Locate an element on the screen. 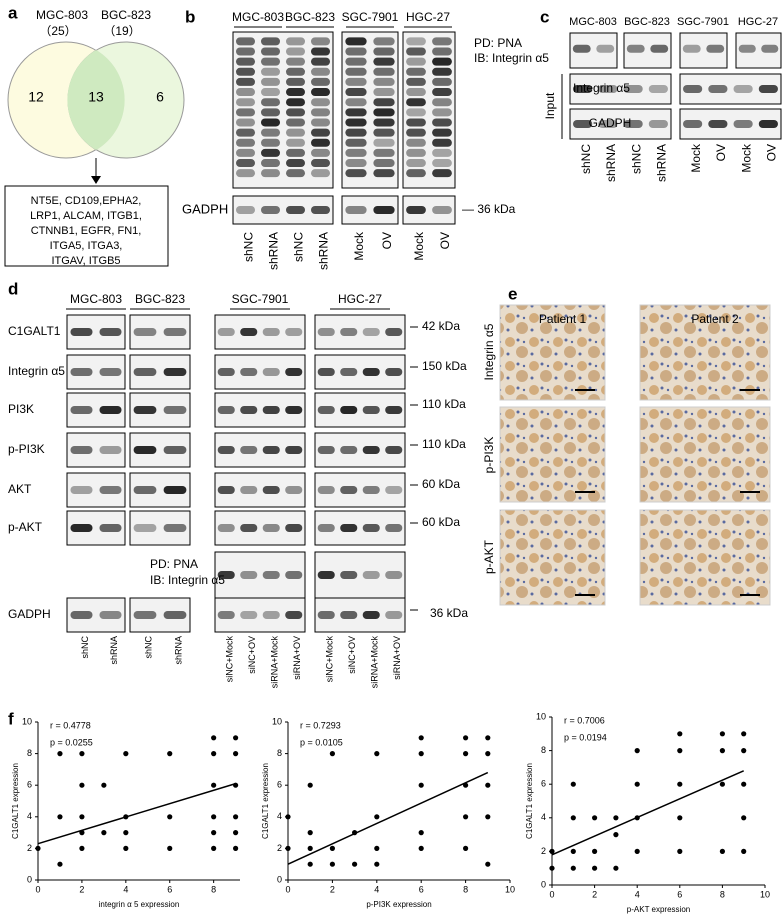 This screenshot has width=784, height=922. set-count: （19） is located at coordinates (121, 31).